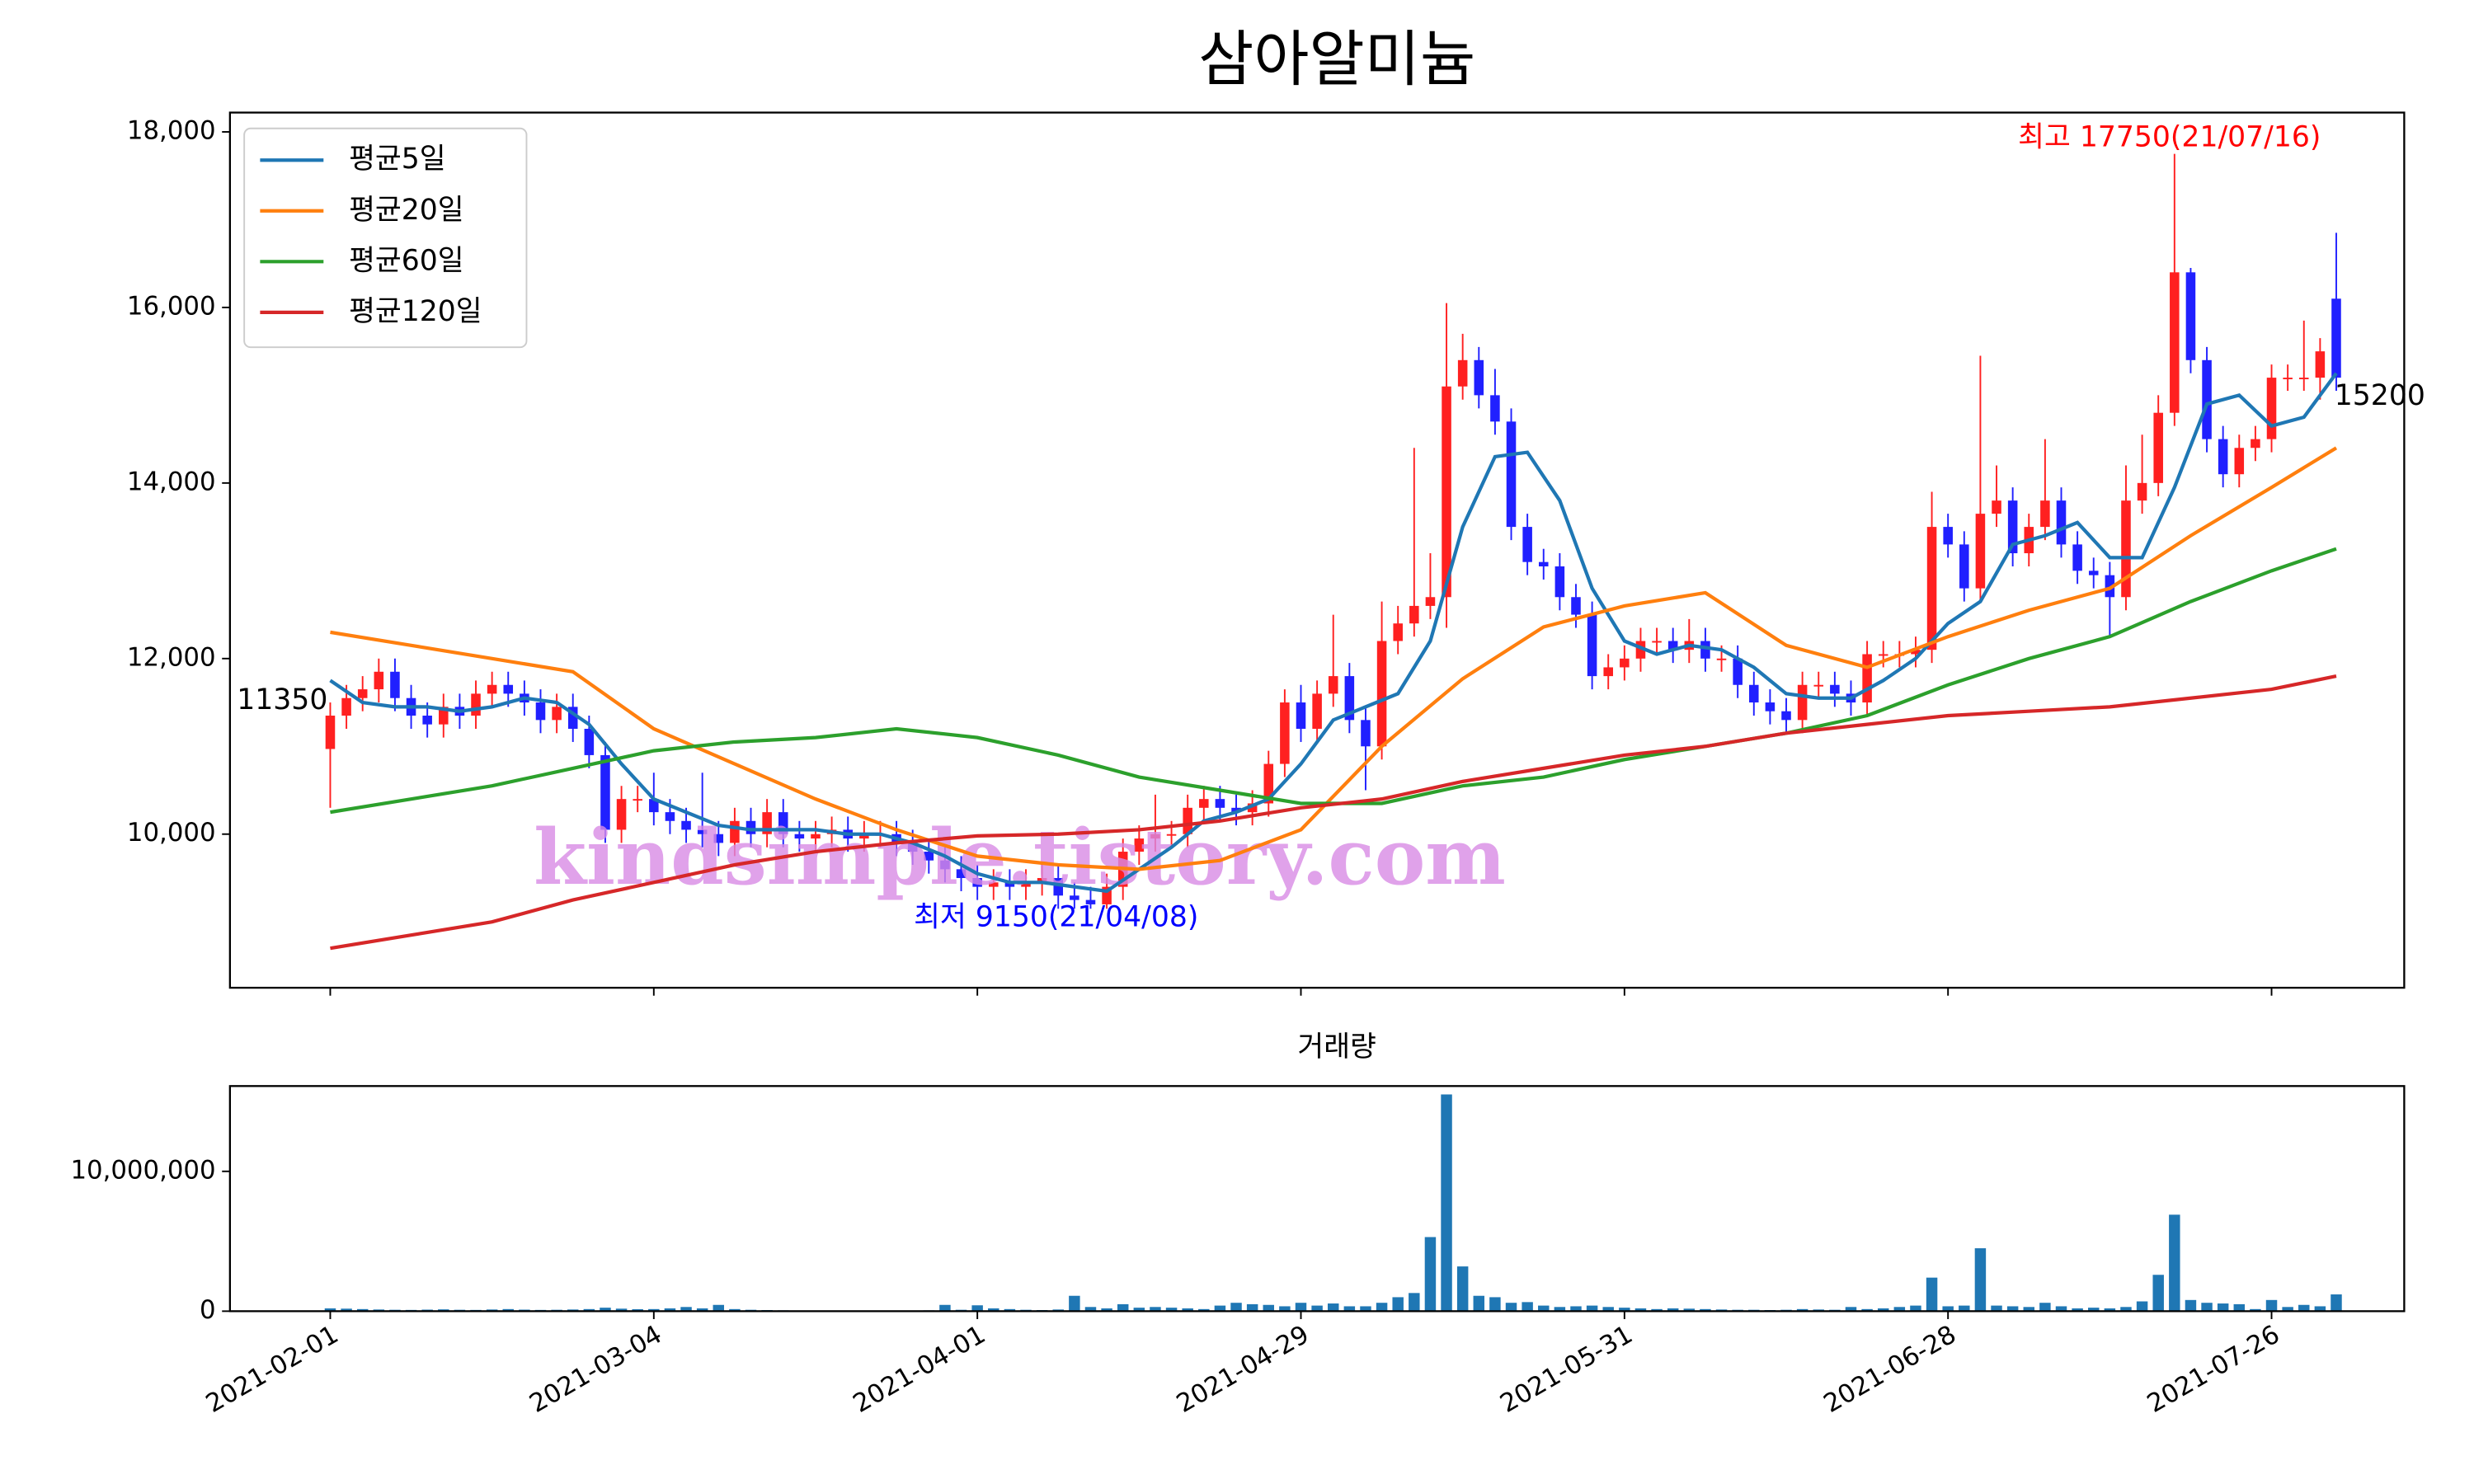 The image size is (2474, 1484). I want to click on y-tick-label: 10,000,000, so click(142, 1170).